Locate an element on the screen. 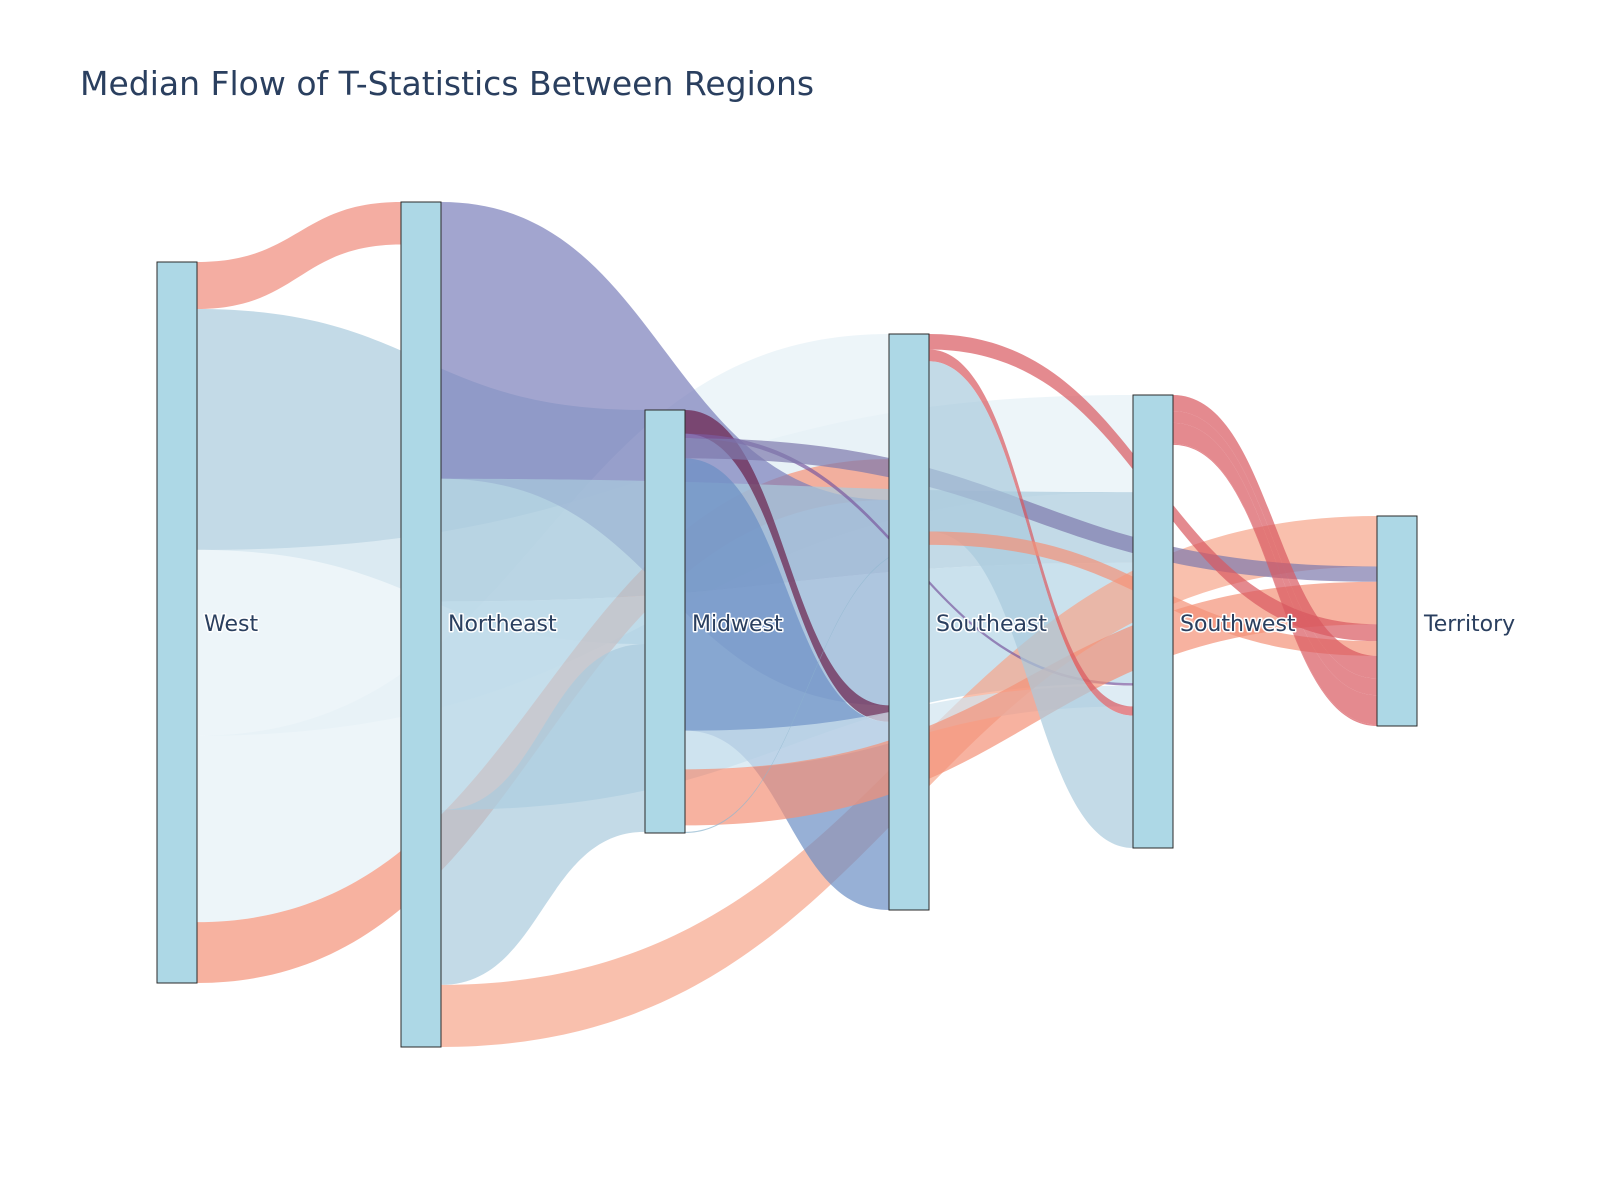 The height and width of the screenshot is (1200, 1600). node-label-territory: Territory is located at coordinates (1469, 624).